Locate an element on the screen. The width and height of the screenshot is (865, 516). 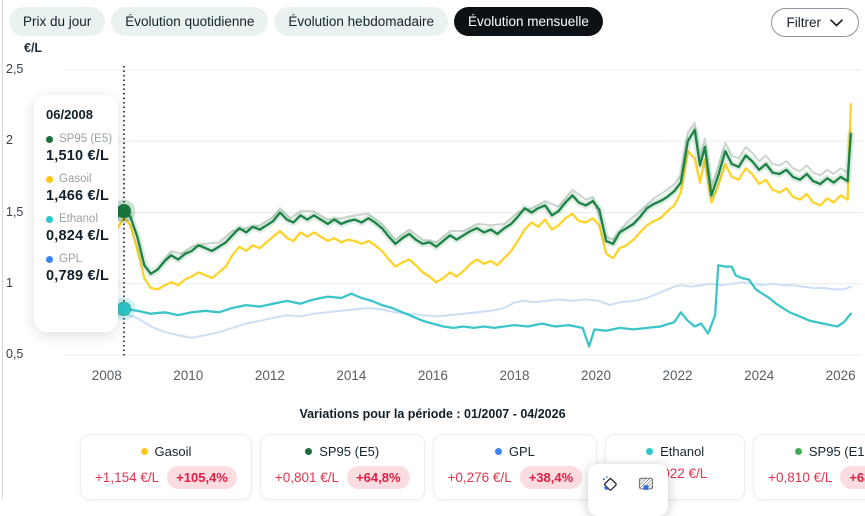
hatch-pattern-icon is located at coordinates (646, 486).